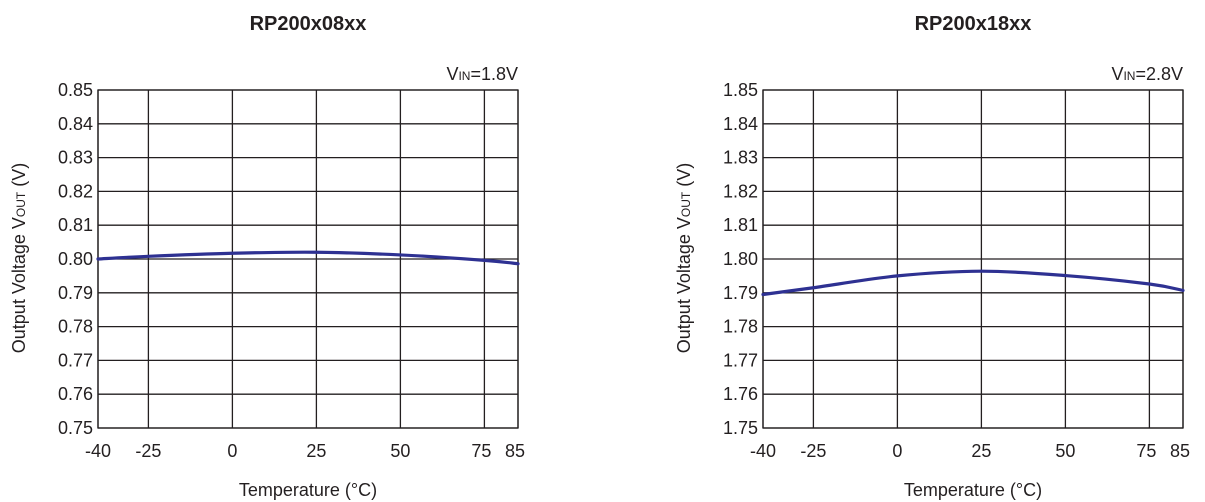  Describe the element at coordinates (75, 327) in the screenshot. I see `y-tick-label: 0.78` at that location.